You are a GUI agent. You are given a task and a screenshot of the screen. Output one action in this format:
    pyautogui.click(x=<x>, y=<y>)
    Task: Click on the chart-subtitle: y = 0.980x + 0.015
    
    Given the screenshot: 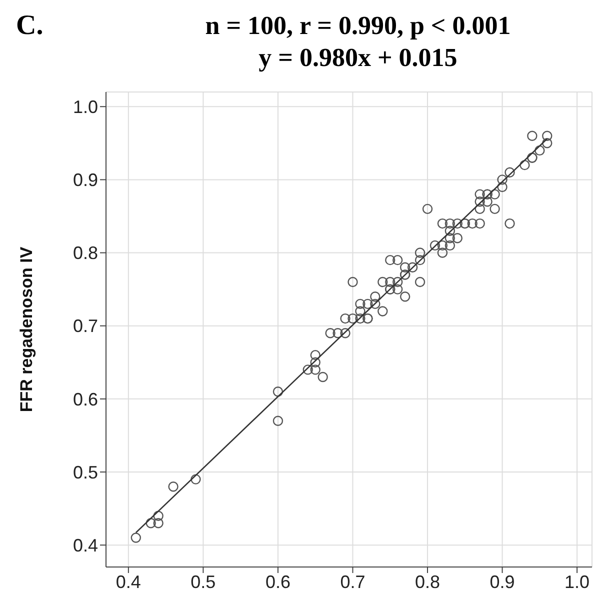 What is the action you would take?
    pyautogui.click(x=358, y=58)
    